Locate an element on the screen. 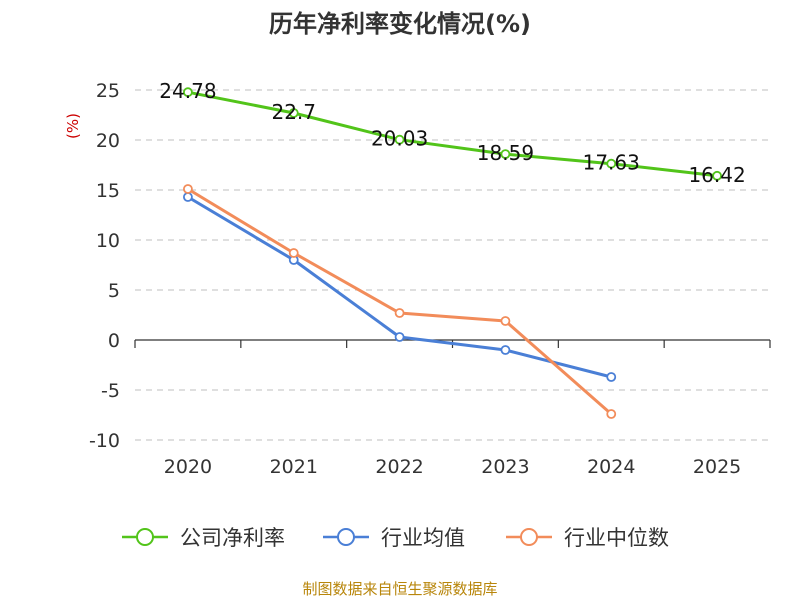 Image resolution: width=800 pixels, height=600 pixels. y-tick-label: 5 is located at coordinates (114, 291).